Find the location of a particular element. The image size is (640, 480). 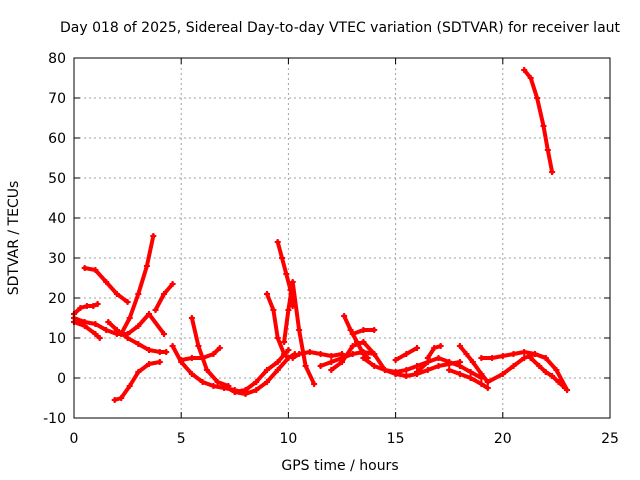

x-tick-label: 10 is located at coordinates (288, 439).